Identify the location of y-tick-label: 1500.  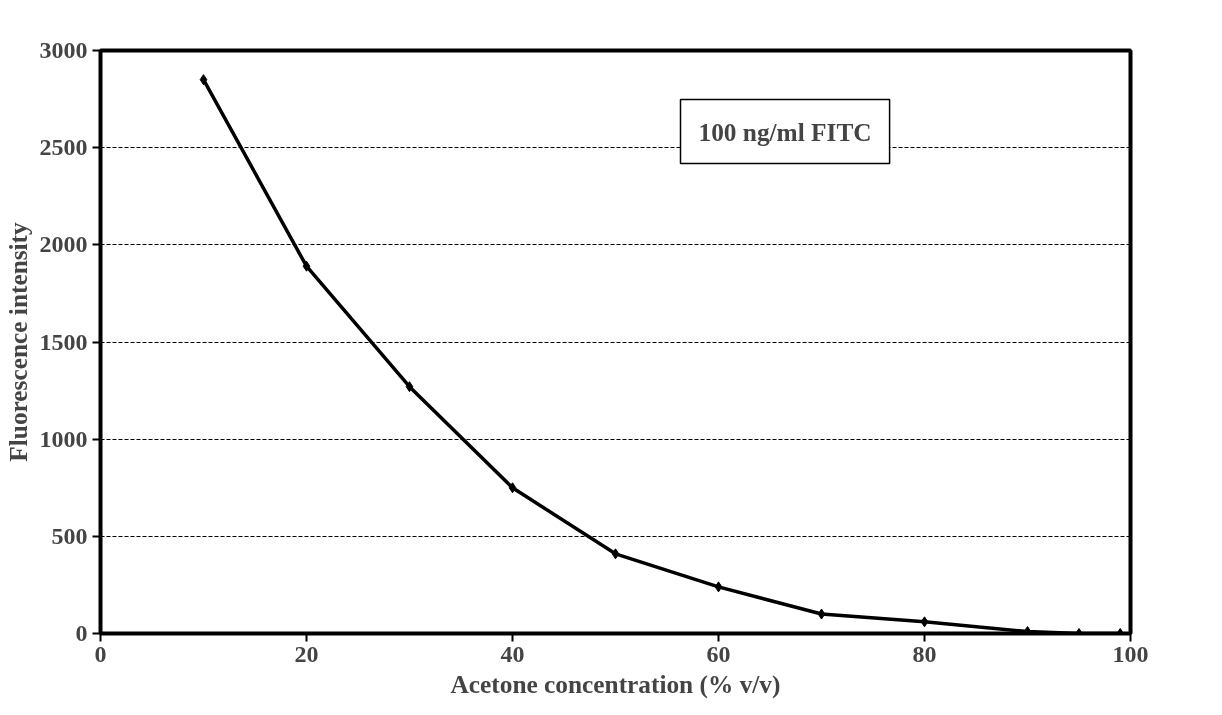
(63, 341).